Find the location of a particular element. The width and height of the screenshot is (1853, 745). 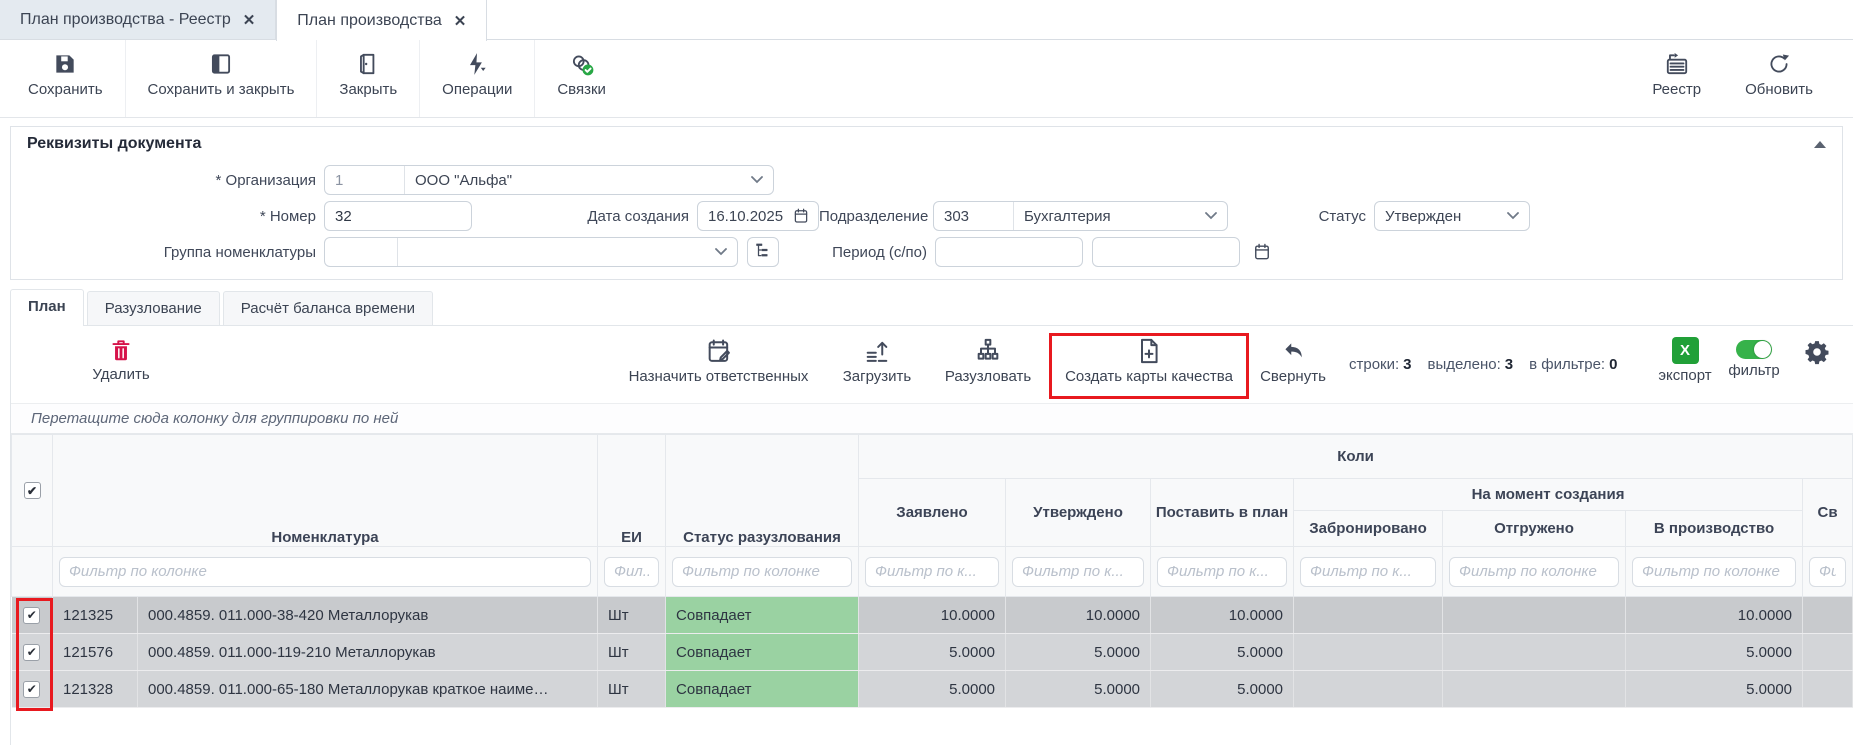

select-all-cell is located at coordinates (32, 490).